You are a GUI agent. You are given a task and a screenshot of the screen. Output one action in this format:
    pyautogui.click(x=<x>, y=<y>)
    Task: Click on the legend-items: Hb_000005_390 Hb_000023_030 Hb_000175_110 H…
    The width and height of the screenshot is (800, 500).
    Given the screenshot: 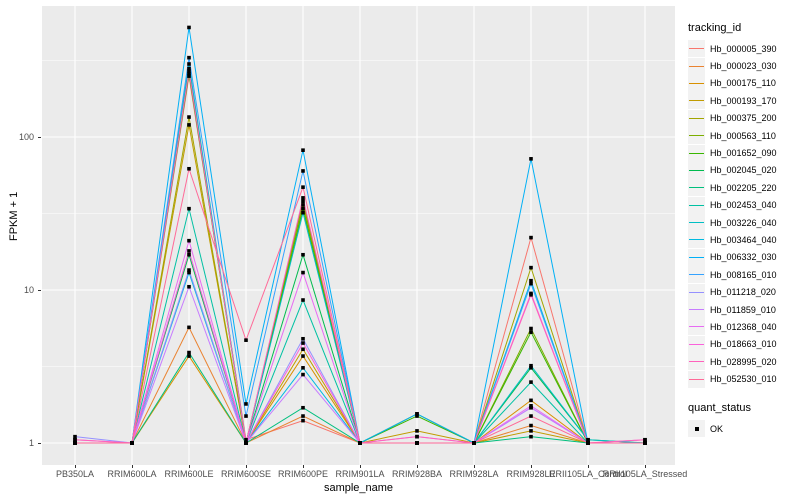 What is the action you would take?
    pyautogui.click(x=744, y=214)
    